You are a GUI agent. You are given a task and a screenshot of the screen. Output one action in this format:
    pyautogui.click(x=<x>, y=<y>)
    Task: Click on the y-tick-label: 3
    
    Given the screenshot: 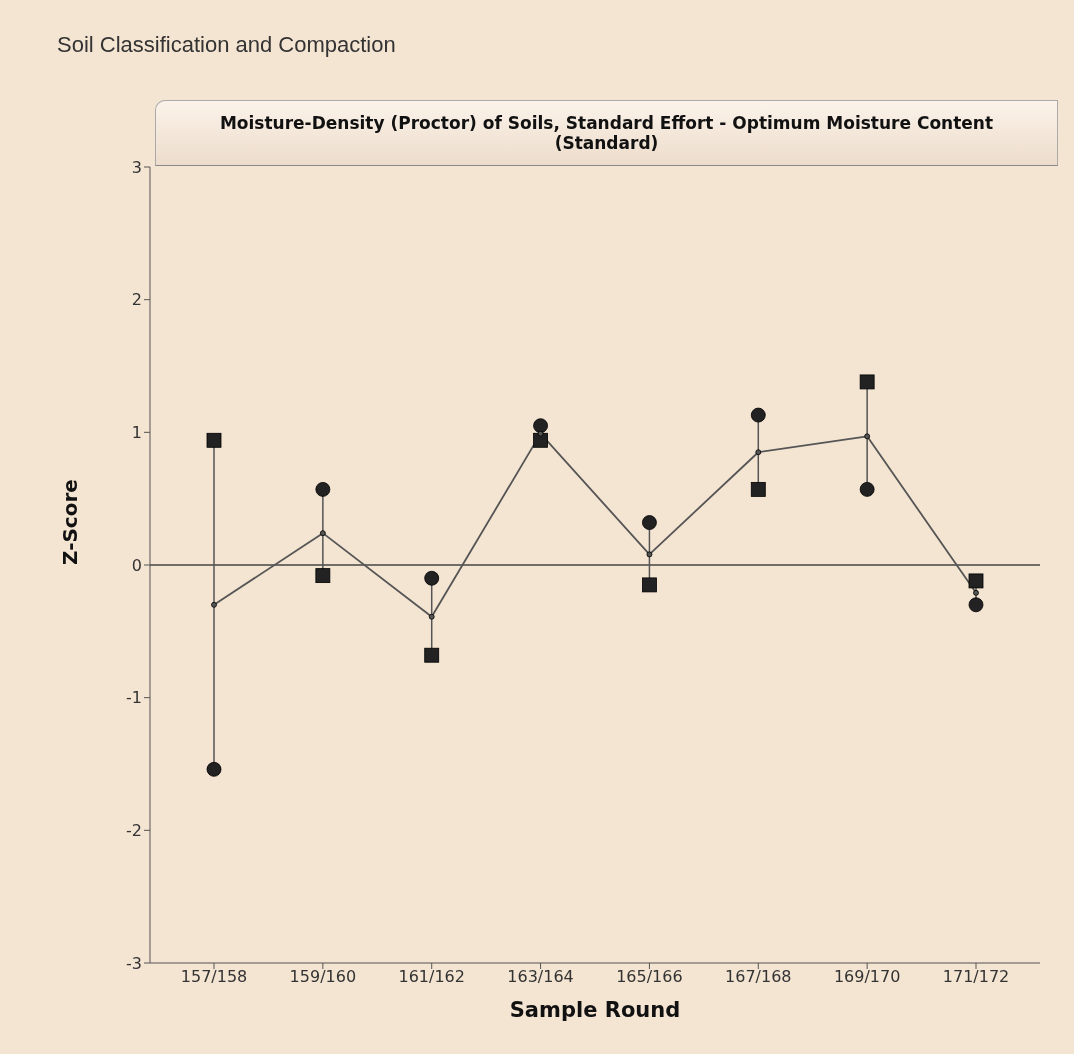 What is the action you would take?
    pyautogui.click(x=136, y=167)
    